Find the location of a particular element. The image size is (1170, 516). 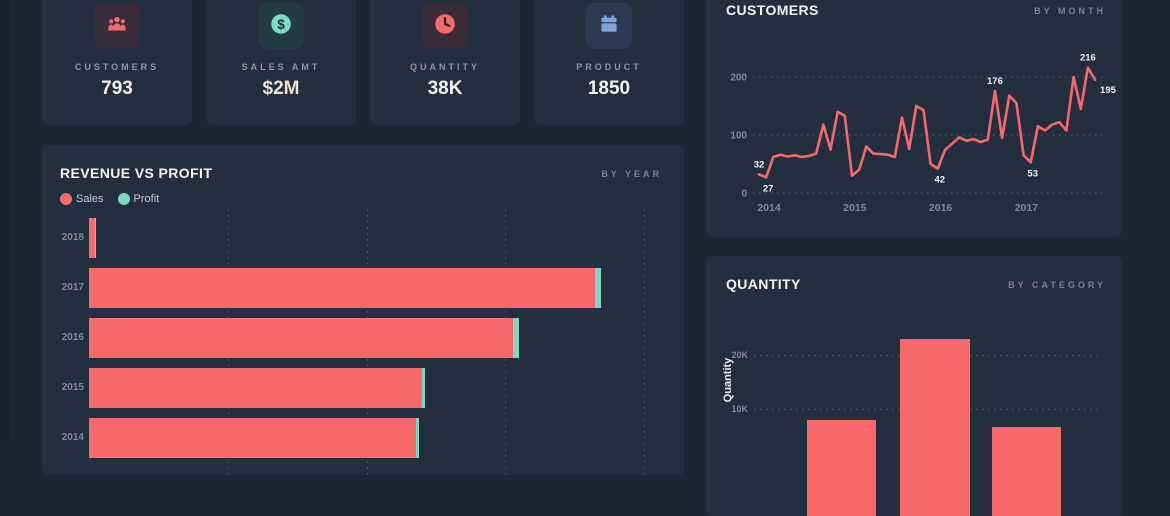

dollar-icon: $ is located at coordinates (281, 26).